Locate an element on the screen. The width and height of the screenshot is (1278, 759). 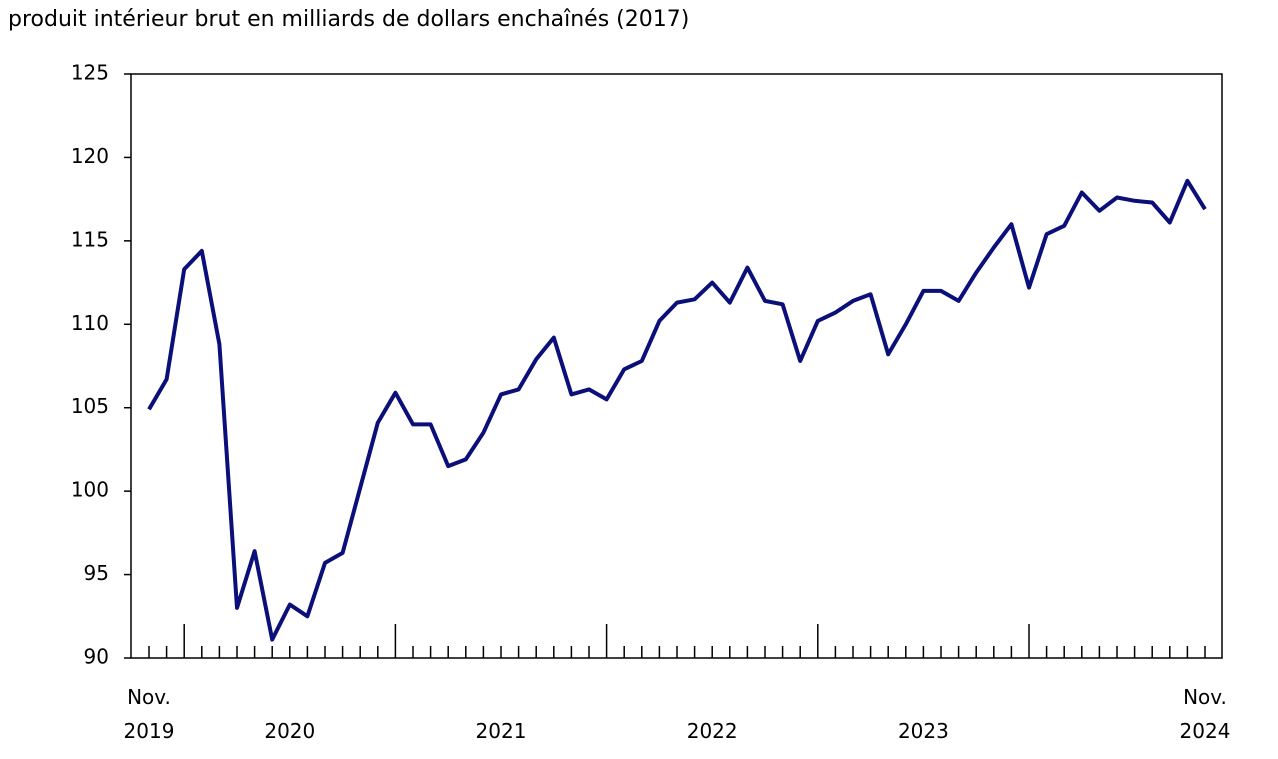
y-tick-label: 120 is located at coordinates (90, 156).